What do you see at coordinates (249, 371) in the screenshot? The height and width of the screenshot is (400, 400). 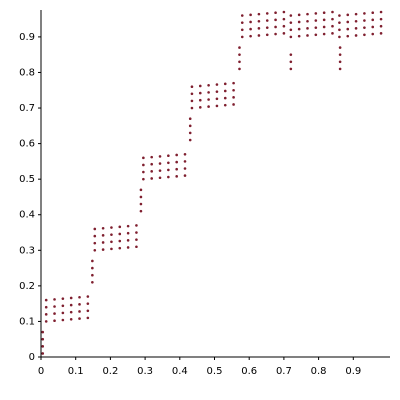 I see `x-tick-label: 0.6` at bounding box center [249, 371].